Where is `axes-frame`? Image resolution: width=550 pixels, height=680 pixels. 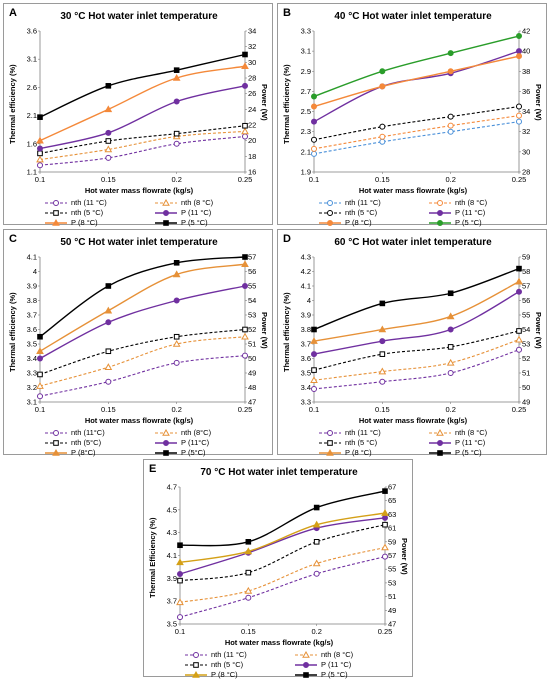
axes-frame is located at coordinates (142, 330).